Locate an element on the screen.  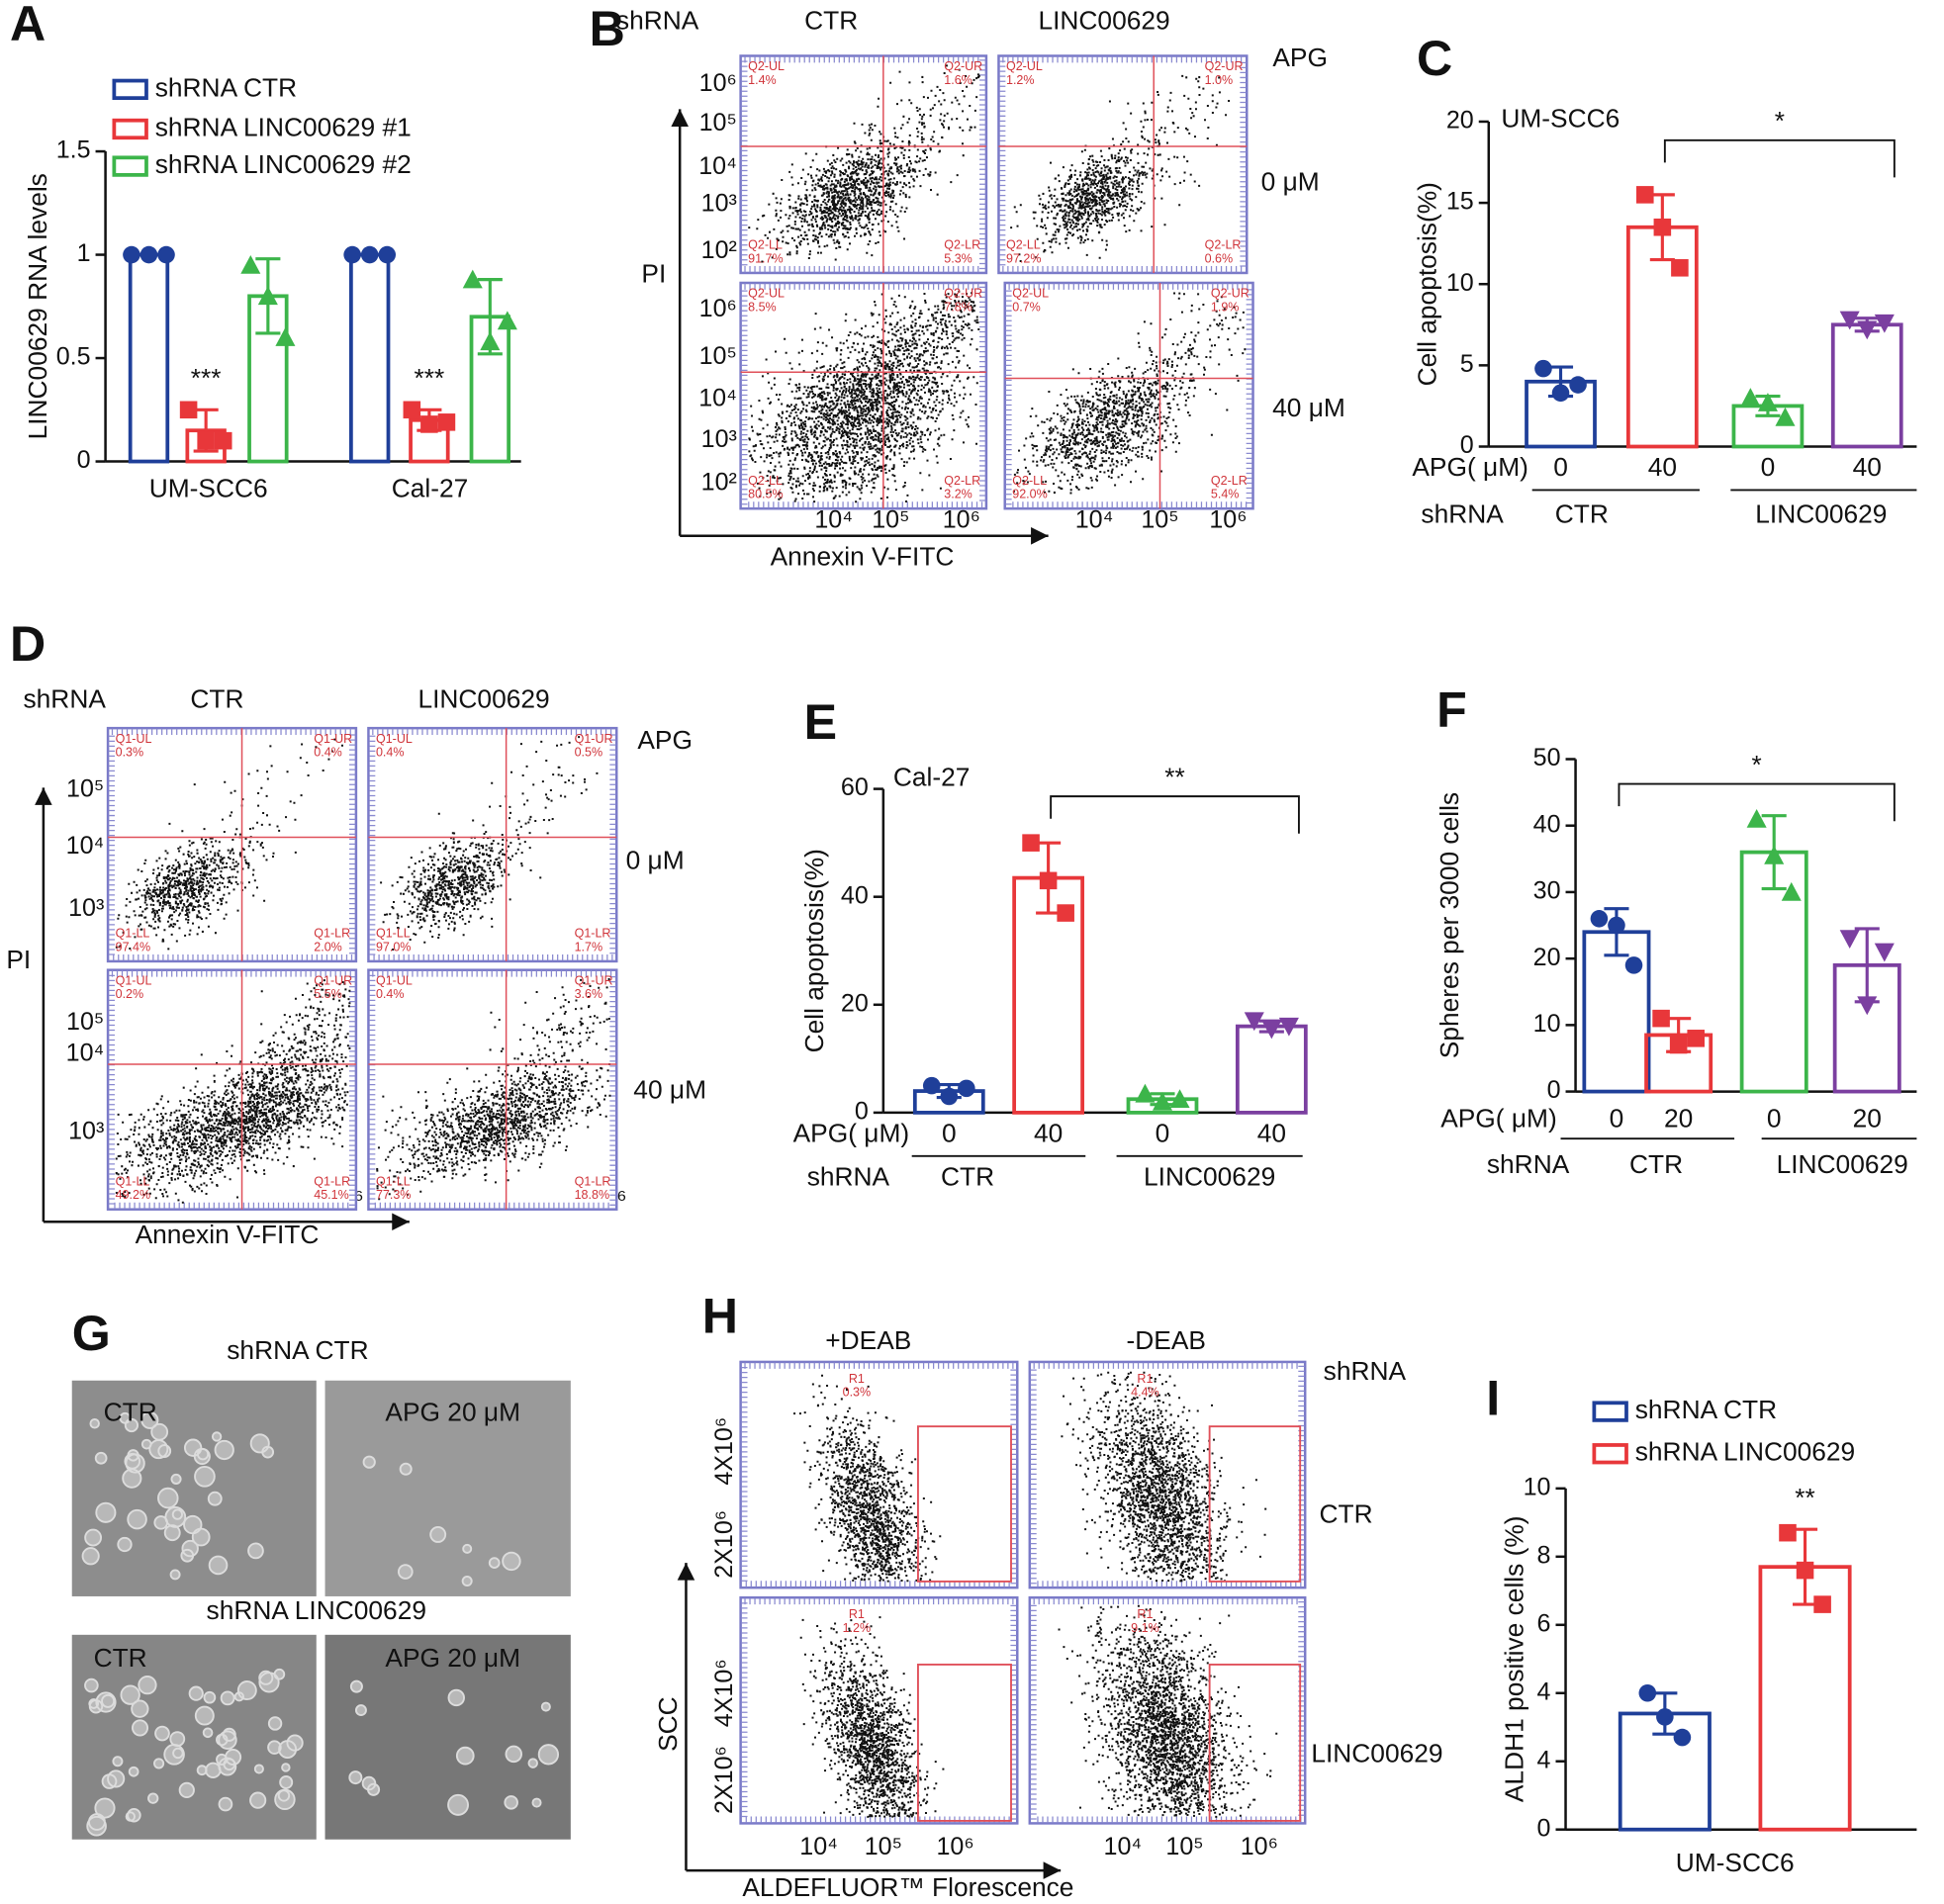
gate-name: Q1-UL is located at coordinates (394, 739).